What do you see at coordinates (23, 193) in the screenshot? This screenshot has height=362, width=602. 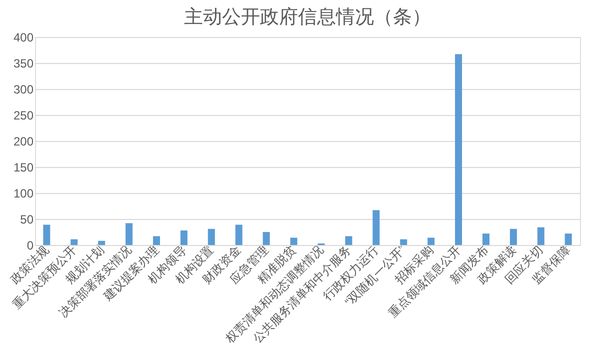 I see `y-tick-label: 100` at bounding box center [23, 193].